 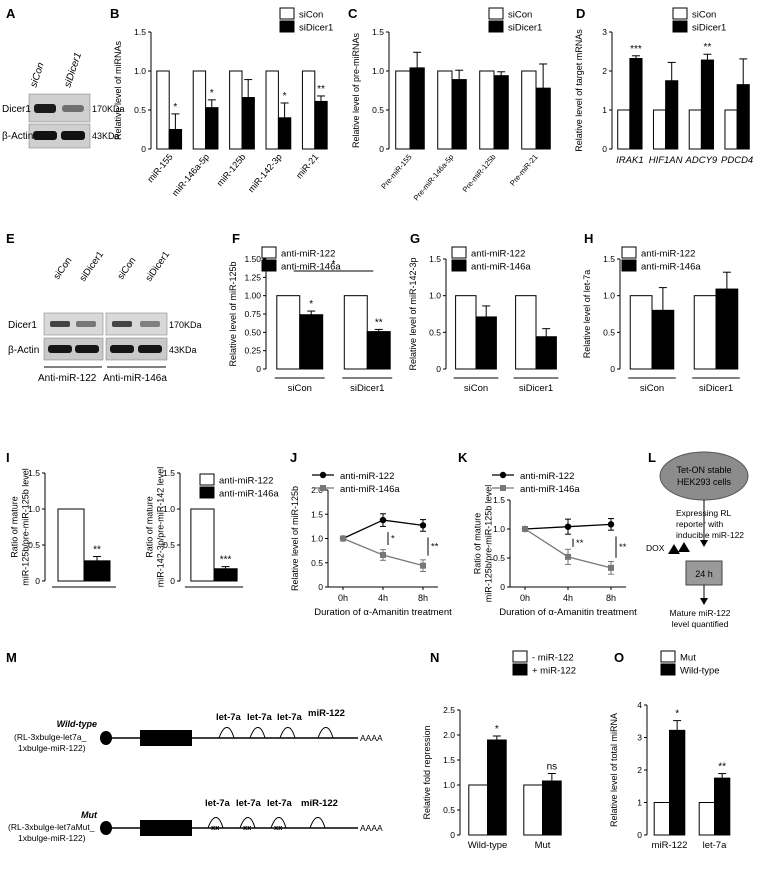 I want to click on x-tick-label: Wild-type, so click(x=488, y=845).